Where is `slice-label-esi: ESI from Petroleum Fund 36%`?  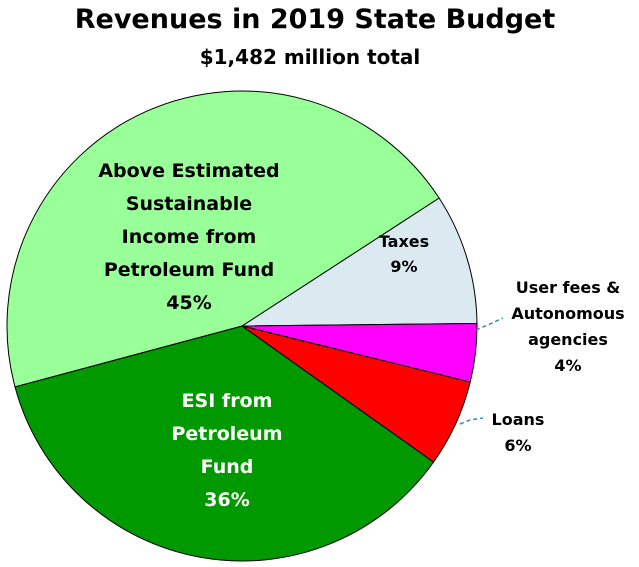
slice-label-esi: ESI from Petroleum Fund 36% is located at coordinates (226, 450).